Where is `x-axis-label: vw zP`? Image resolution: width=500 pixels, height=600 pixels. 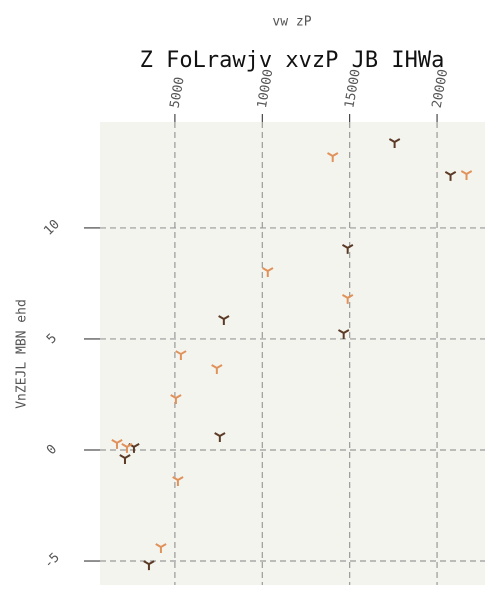
x-axis-label: vw zP is located at coordinates (291, 22).